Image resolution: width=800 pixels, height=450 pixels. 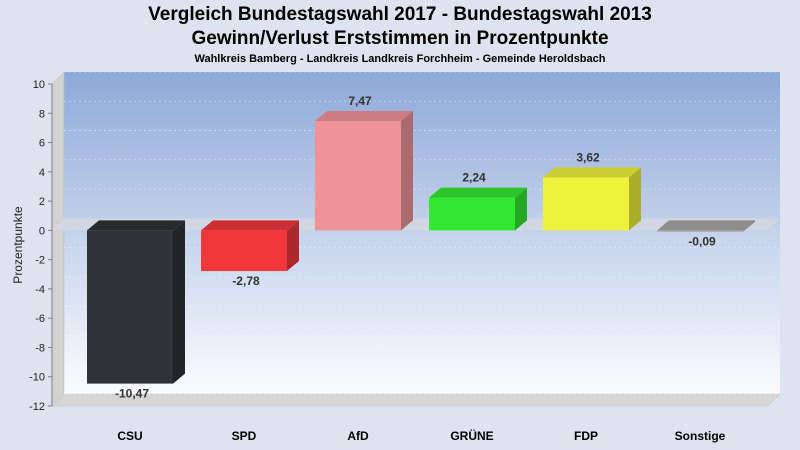 What do you see at coordinates (42, 114) in the screenshot?
I see `y-tick-label: 8` at bounding box center [42, 114].